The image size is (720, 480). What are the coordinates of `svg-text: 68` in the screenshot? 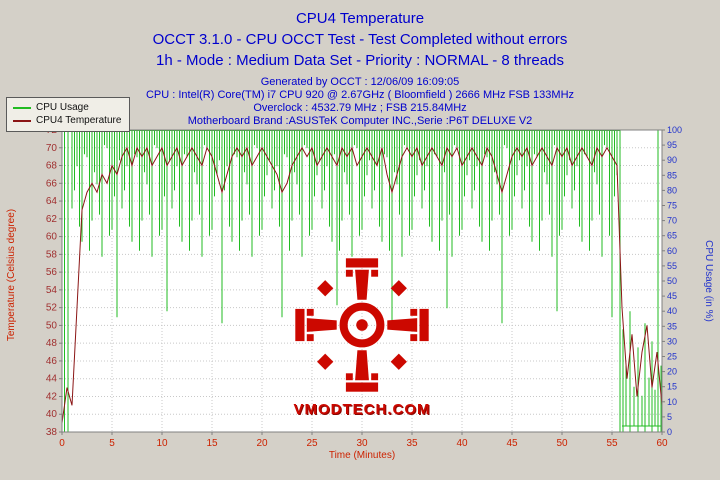 It's located at (52, 166).